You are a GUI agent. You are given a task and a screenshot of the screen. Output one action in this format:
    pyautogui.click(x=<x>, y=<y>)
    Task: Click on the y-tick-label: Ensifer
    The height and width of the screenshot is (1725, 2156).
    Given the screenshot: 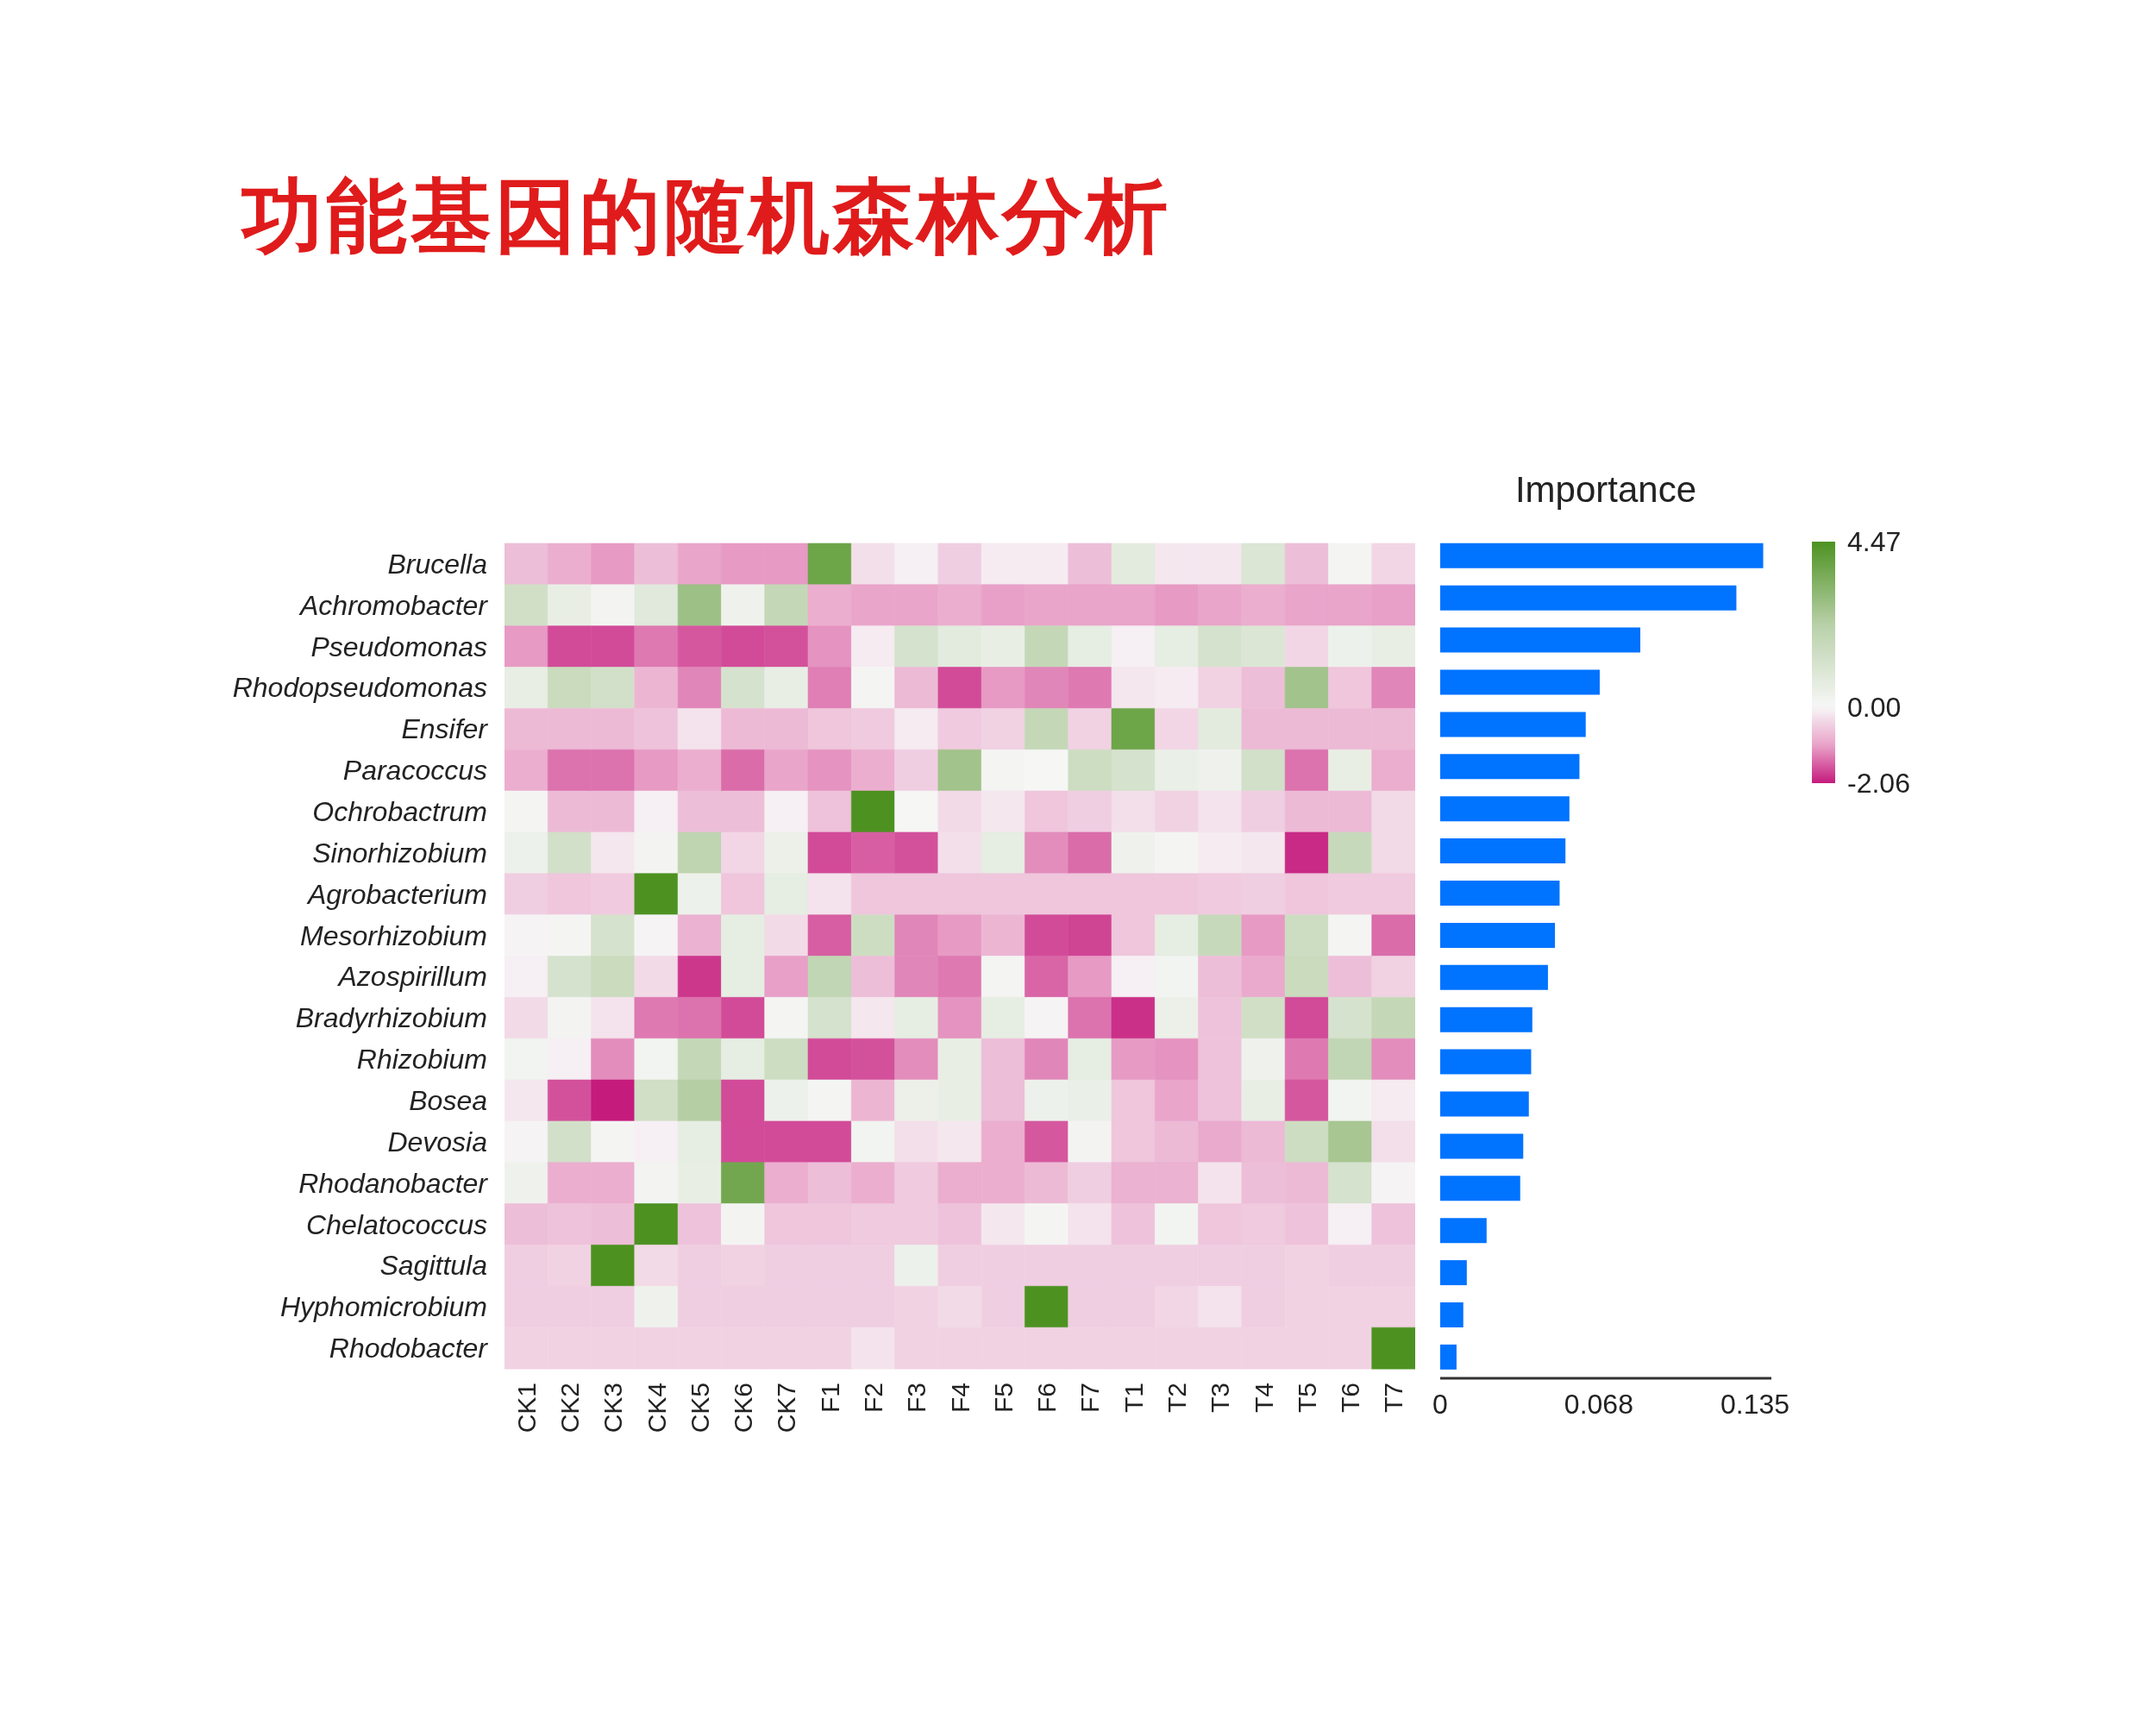 What is the action you would take?
    pyautogui.click(x=445, y=729)
    